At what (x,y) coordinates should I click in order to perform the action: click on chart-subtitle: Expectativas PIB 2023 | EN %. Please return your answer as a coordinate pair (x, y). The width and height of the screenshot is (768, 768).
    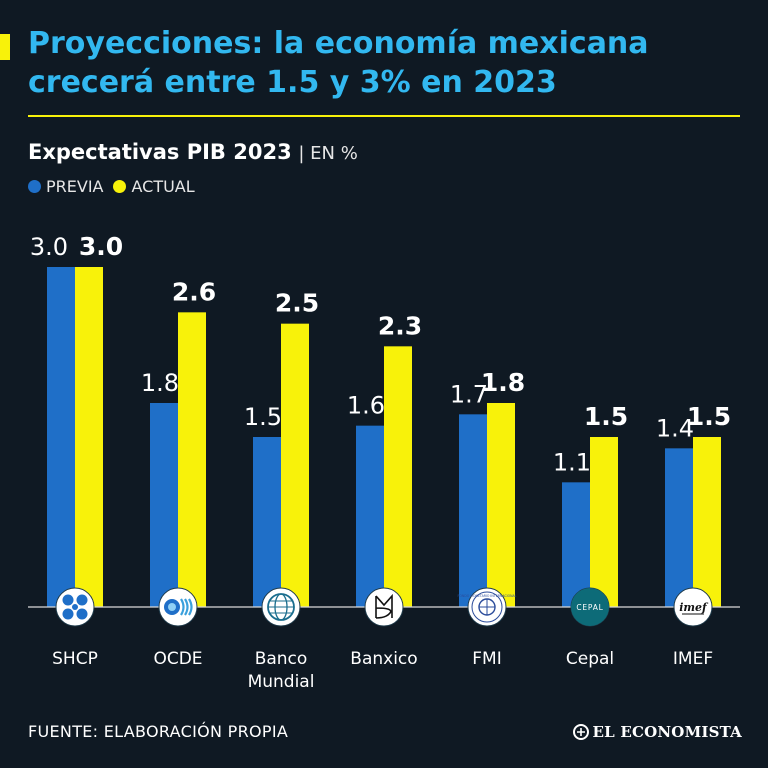
    Looking at the image, I should click on (193, 153).